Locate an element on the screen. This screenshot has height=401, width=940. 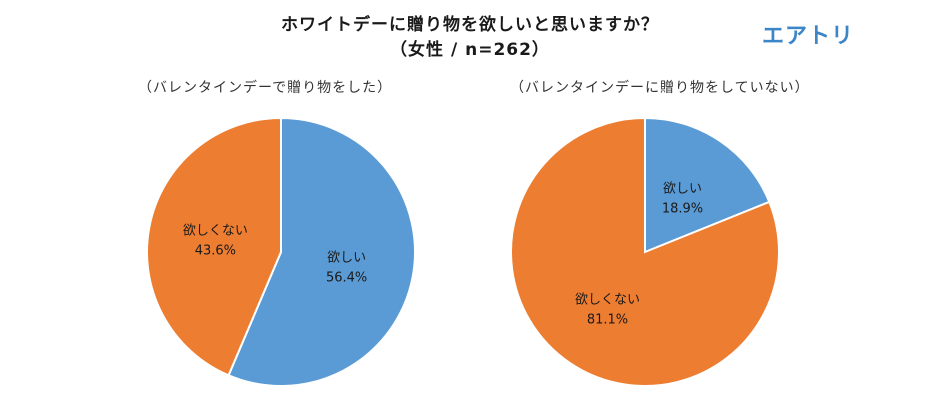
slice-value-label: 43.6% is located at coordinates (215, 251).